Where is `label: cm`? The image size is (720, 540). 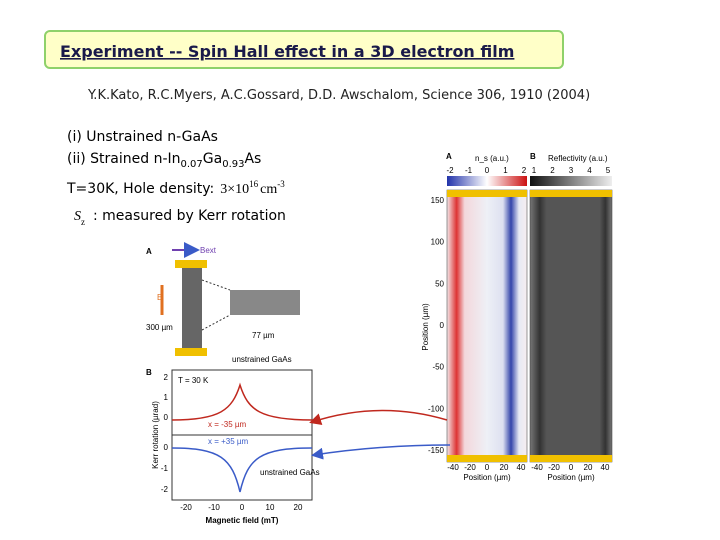
label: cm is located at coordinates (268, 189).